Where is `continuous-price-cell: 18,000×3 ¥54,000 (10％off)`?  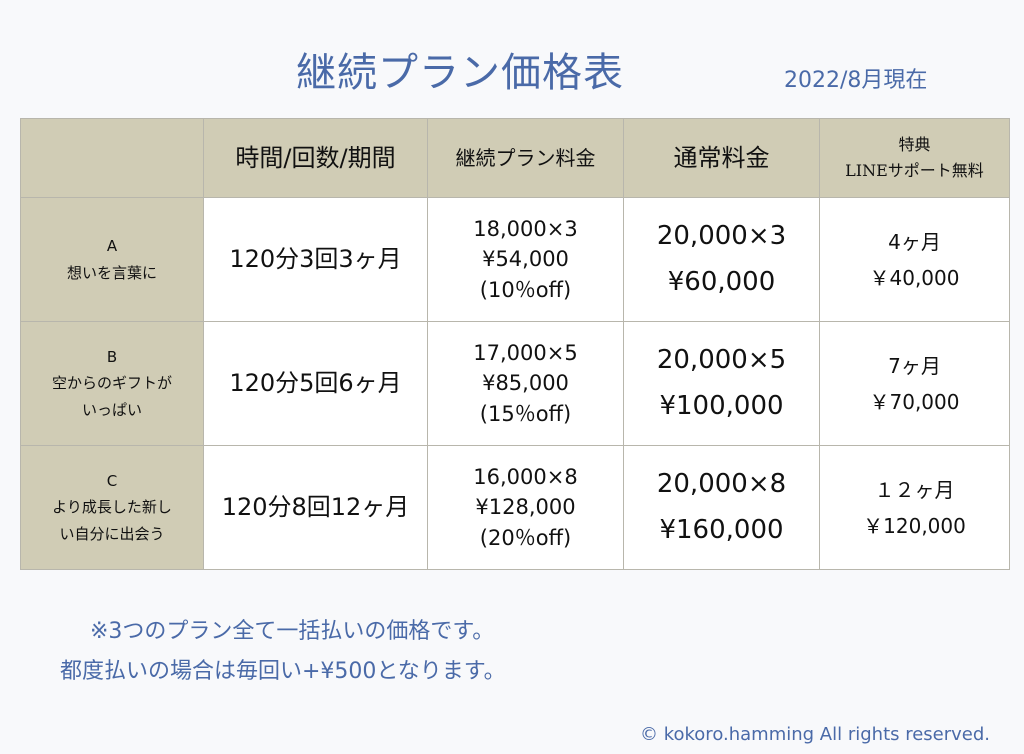
continuous-price-cell: 18,000×3 ¥54,000 (10％off) is located at coordinates (525, 259).